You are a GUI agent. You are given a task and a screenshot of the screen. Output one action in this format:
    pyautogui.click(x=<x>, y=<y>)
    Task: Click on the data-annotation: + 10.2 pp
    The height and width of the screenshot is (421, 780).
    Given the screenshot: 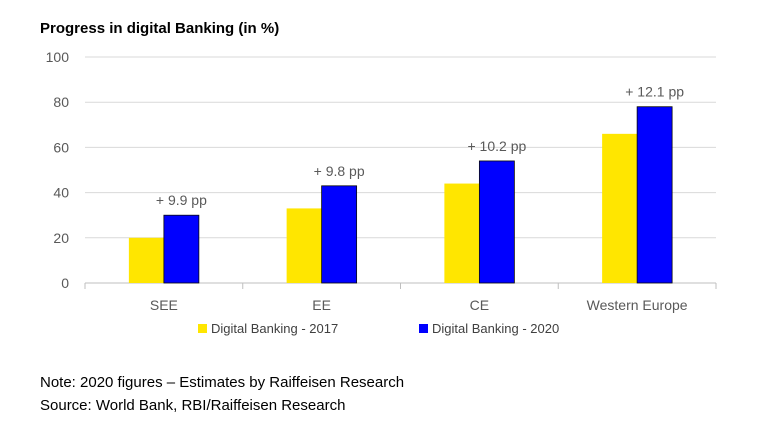 What is the action you would take?
    pyautogui.click(x=496, y=146)
    